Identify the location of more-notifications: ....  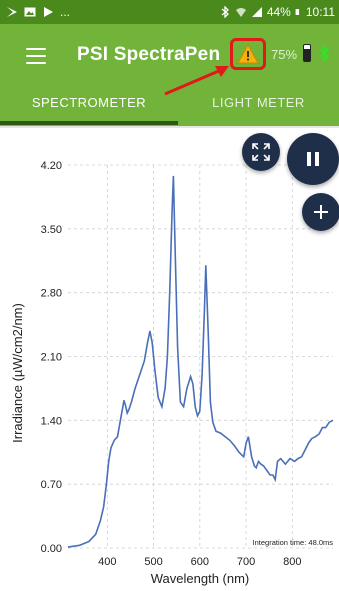
(65, 12).